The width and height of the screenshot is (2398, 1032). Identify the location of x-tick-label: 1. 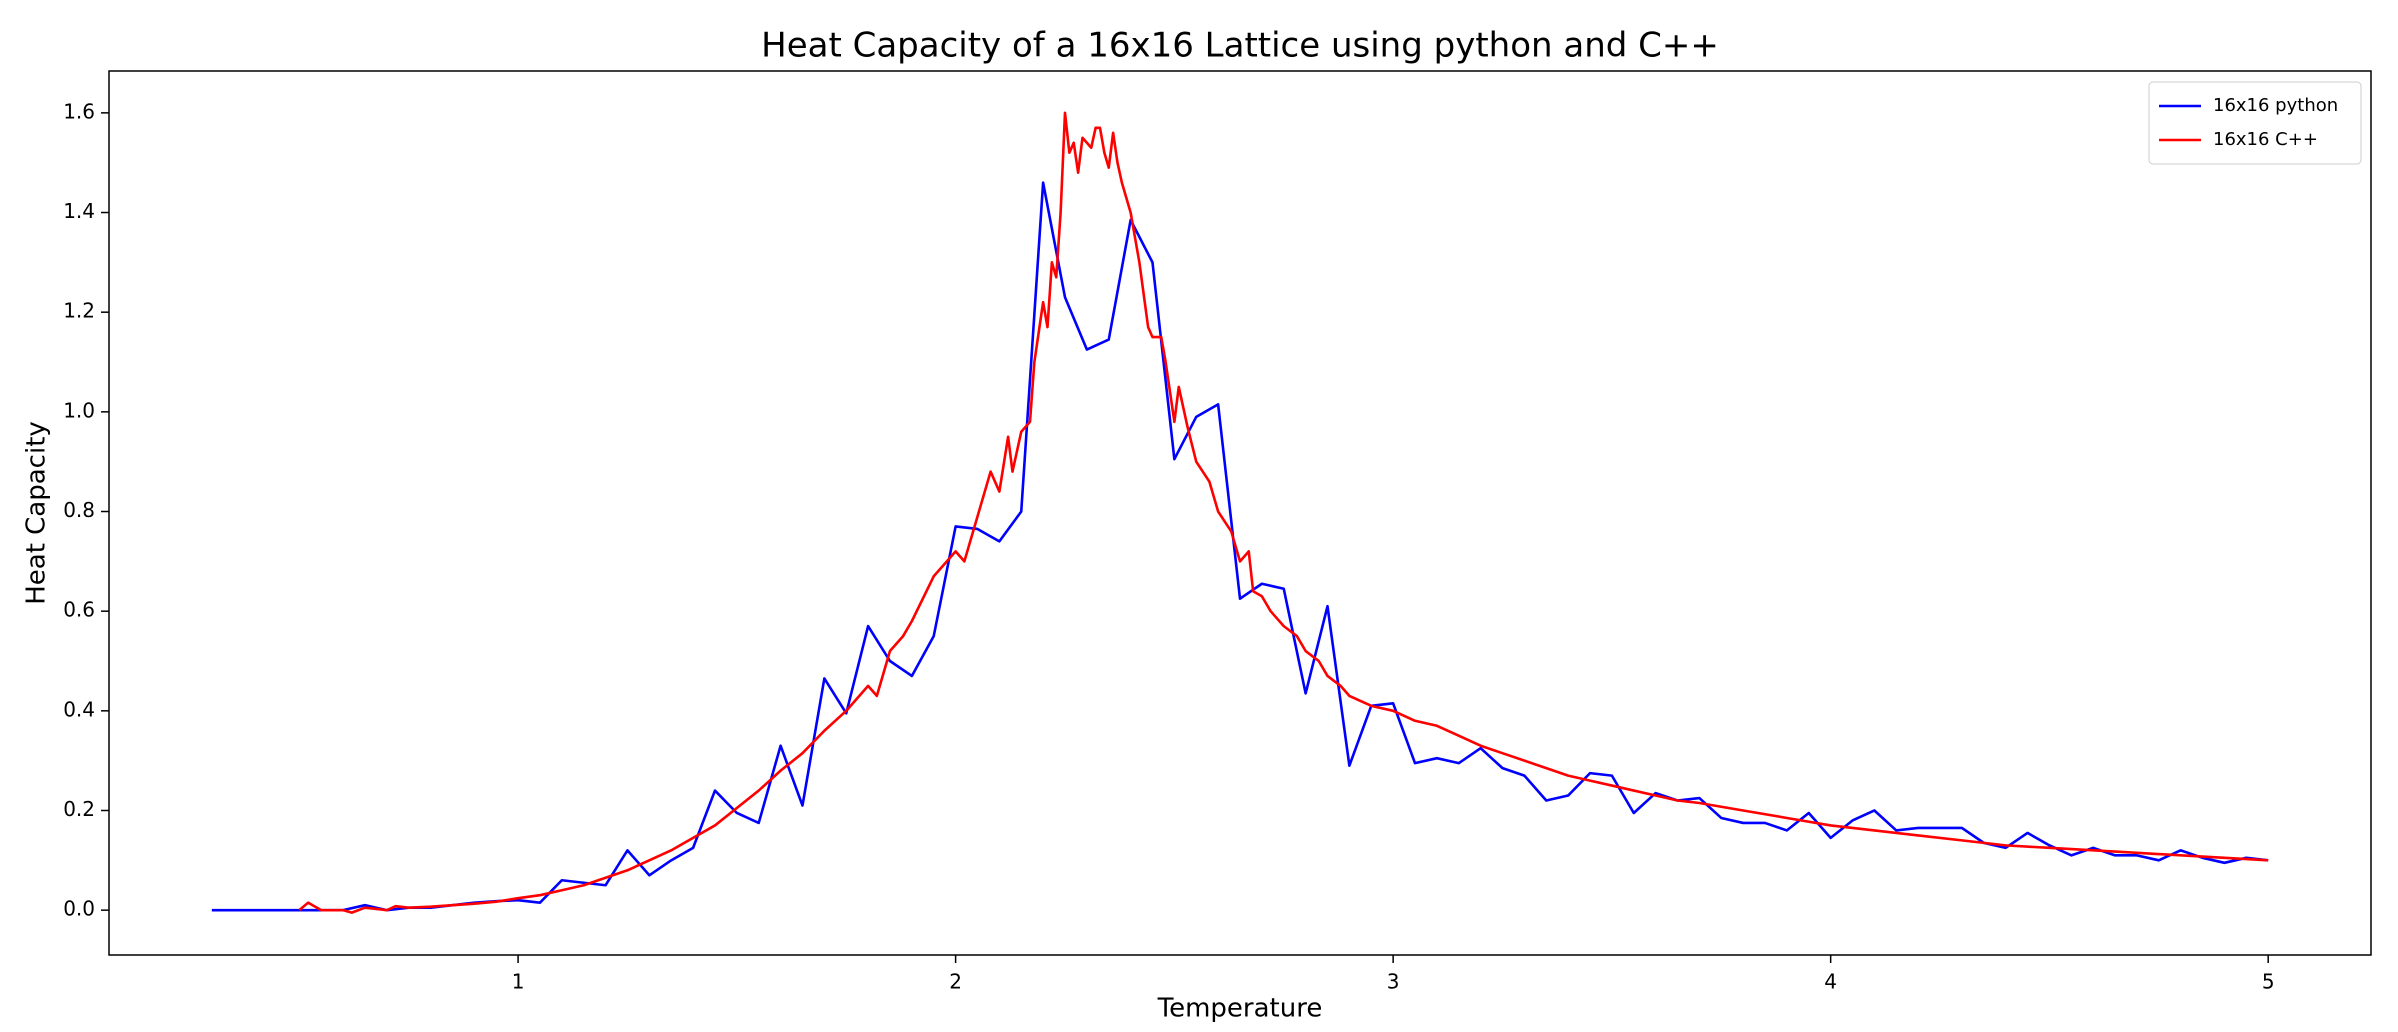
(518, 982).